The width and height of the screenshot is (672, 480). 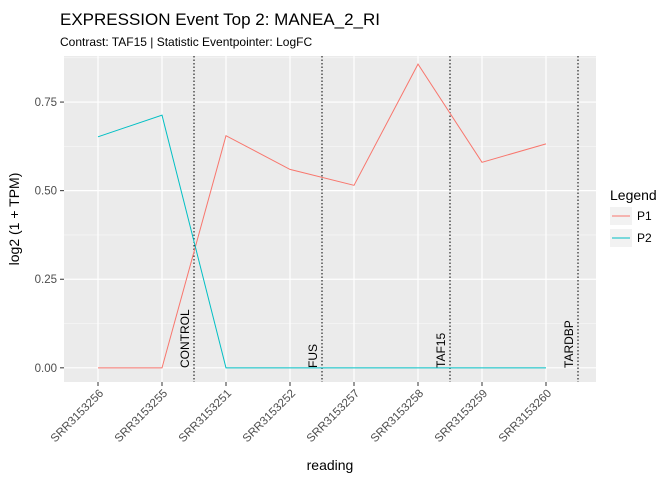 I want to click on x-tick-label: SRR3153255, so click(x=141, y=416).